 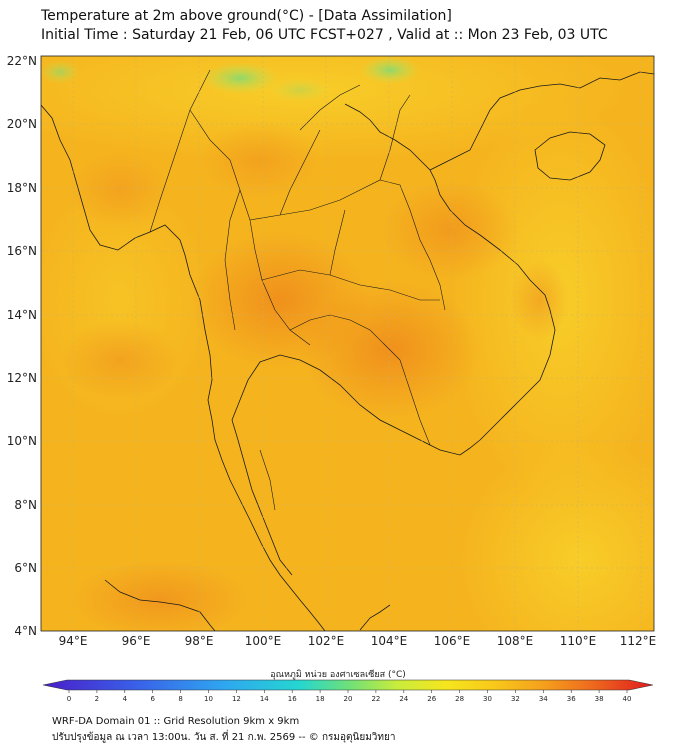 I want to click on lon-label: 98°E, so click(x=199, y=641).